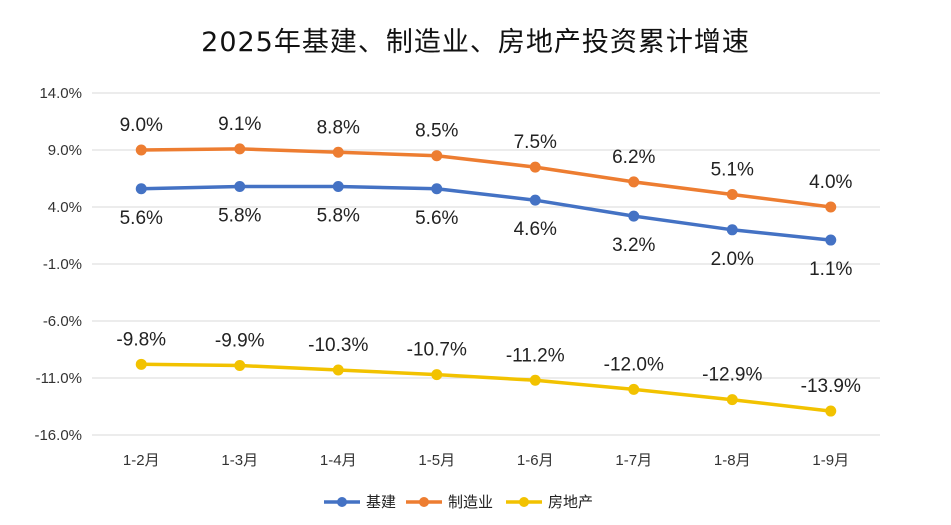  I want to click on x-tick-label: 1-7月, so click(633, 460).